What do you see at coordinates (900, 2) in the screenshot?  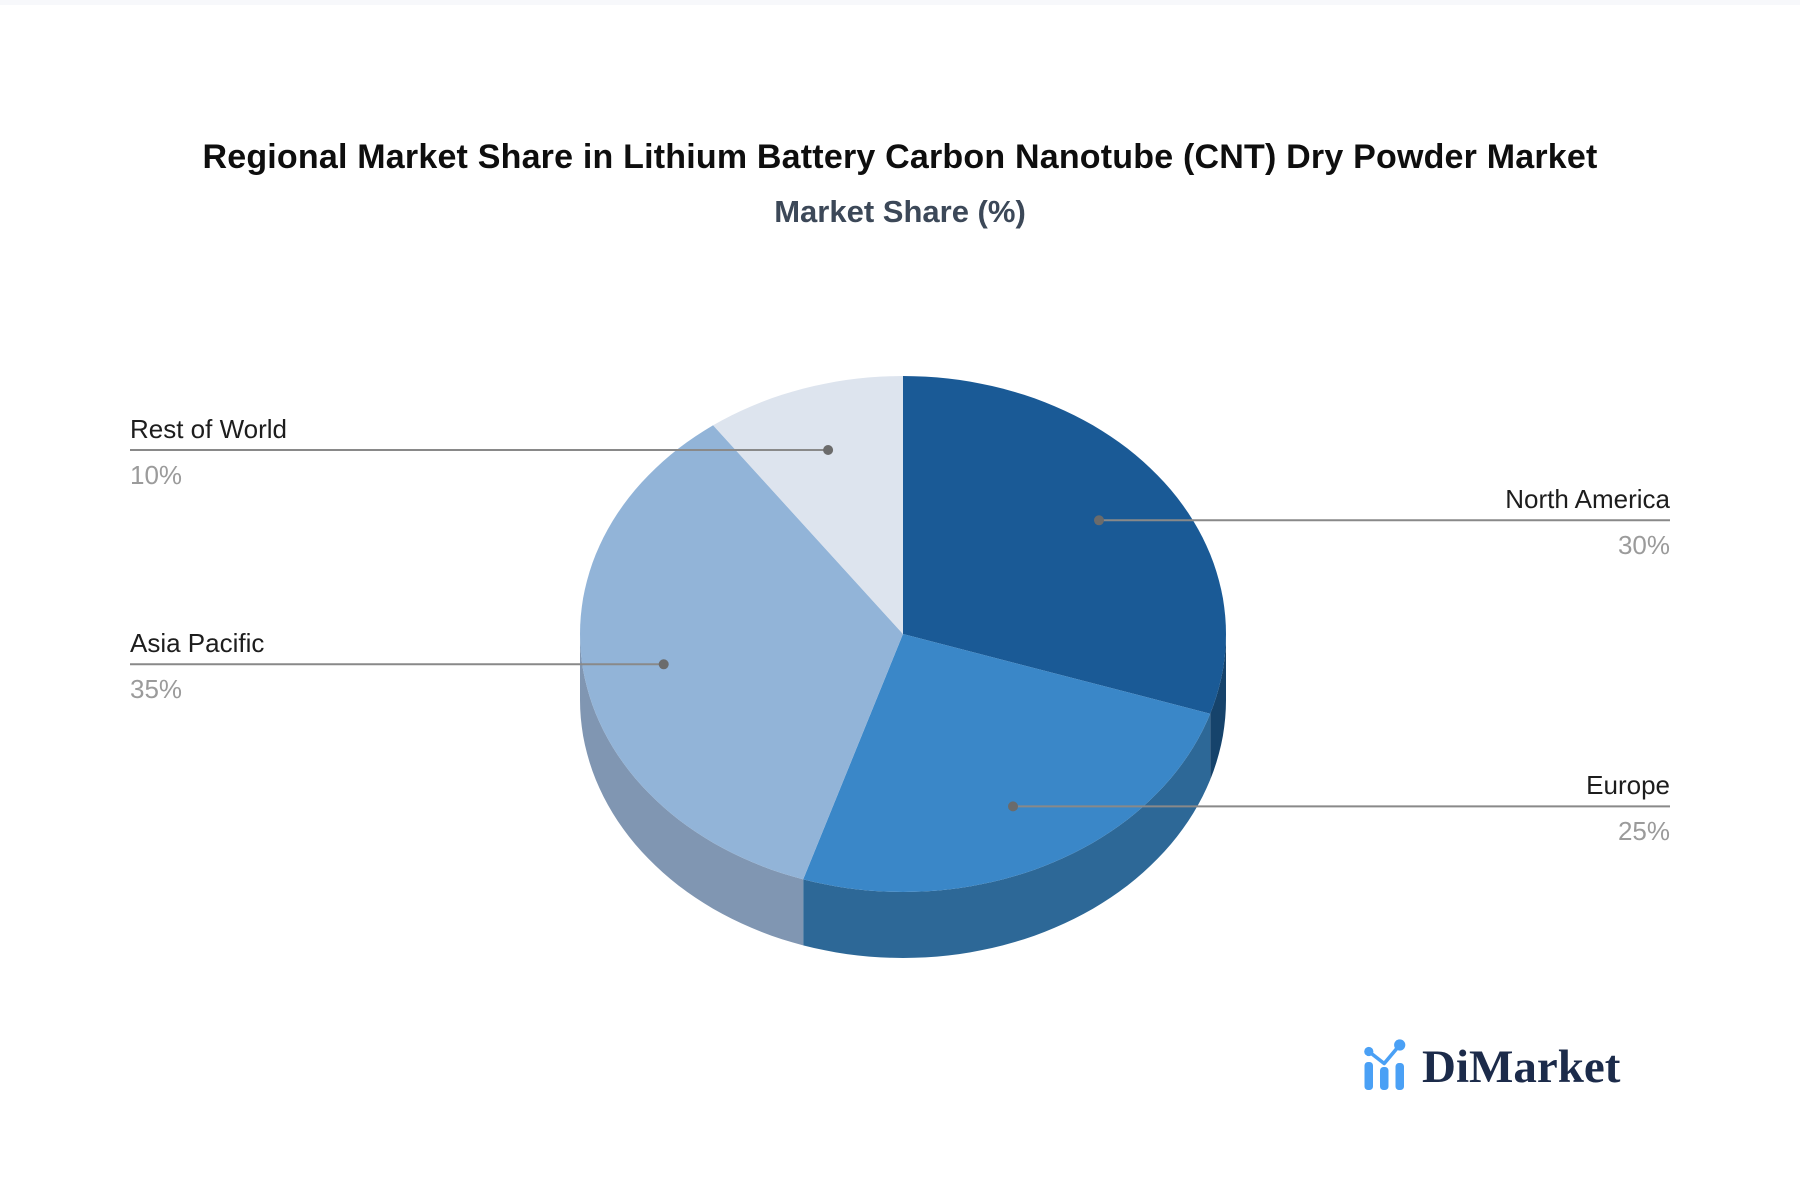 I see `page-top-strip` at bounding box center [900, 2].